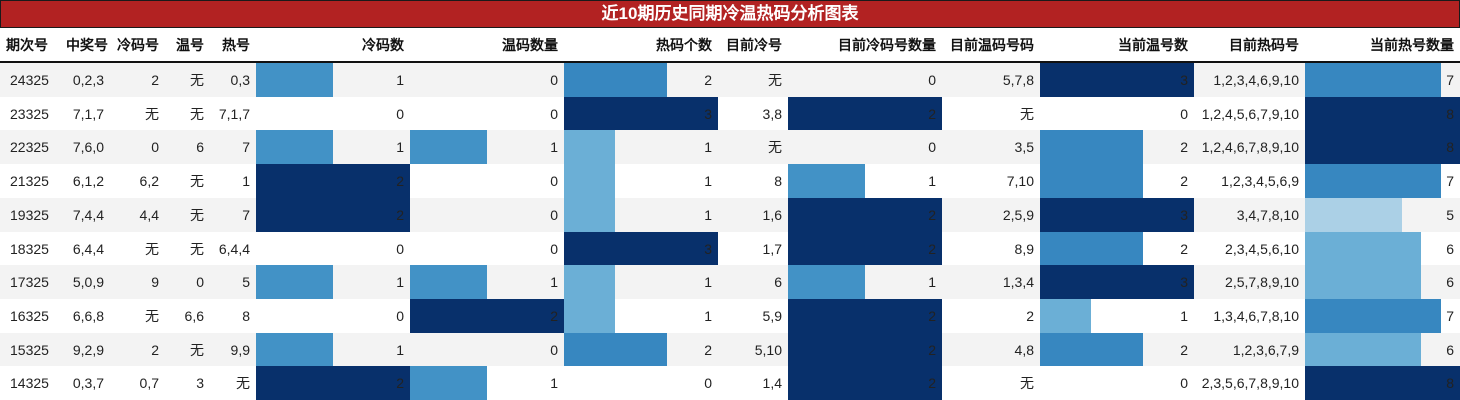 The height and width of the screenshot is (400, 1460). Describe the element at coordinates (29, 181) in the screenshot. I see `cell-period: 21325` at that location.